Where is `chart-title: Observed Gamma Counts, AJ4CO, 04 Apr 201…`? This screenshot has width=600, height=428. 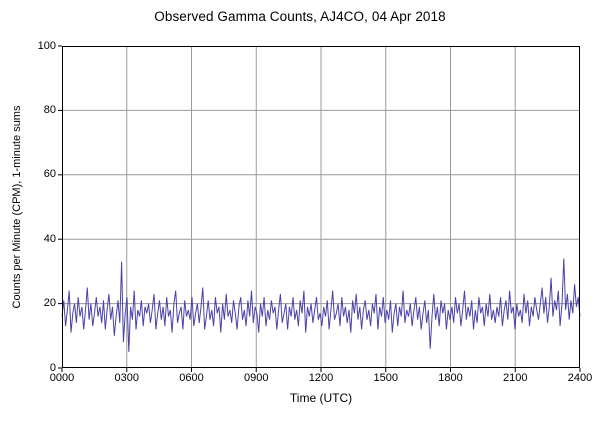 chart-title: Observed Gamma Counts, AJ4CO, 04 Apr 201… is located at coordinates (300, 16).